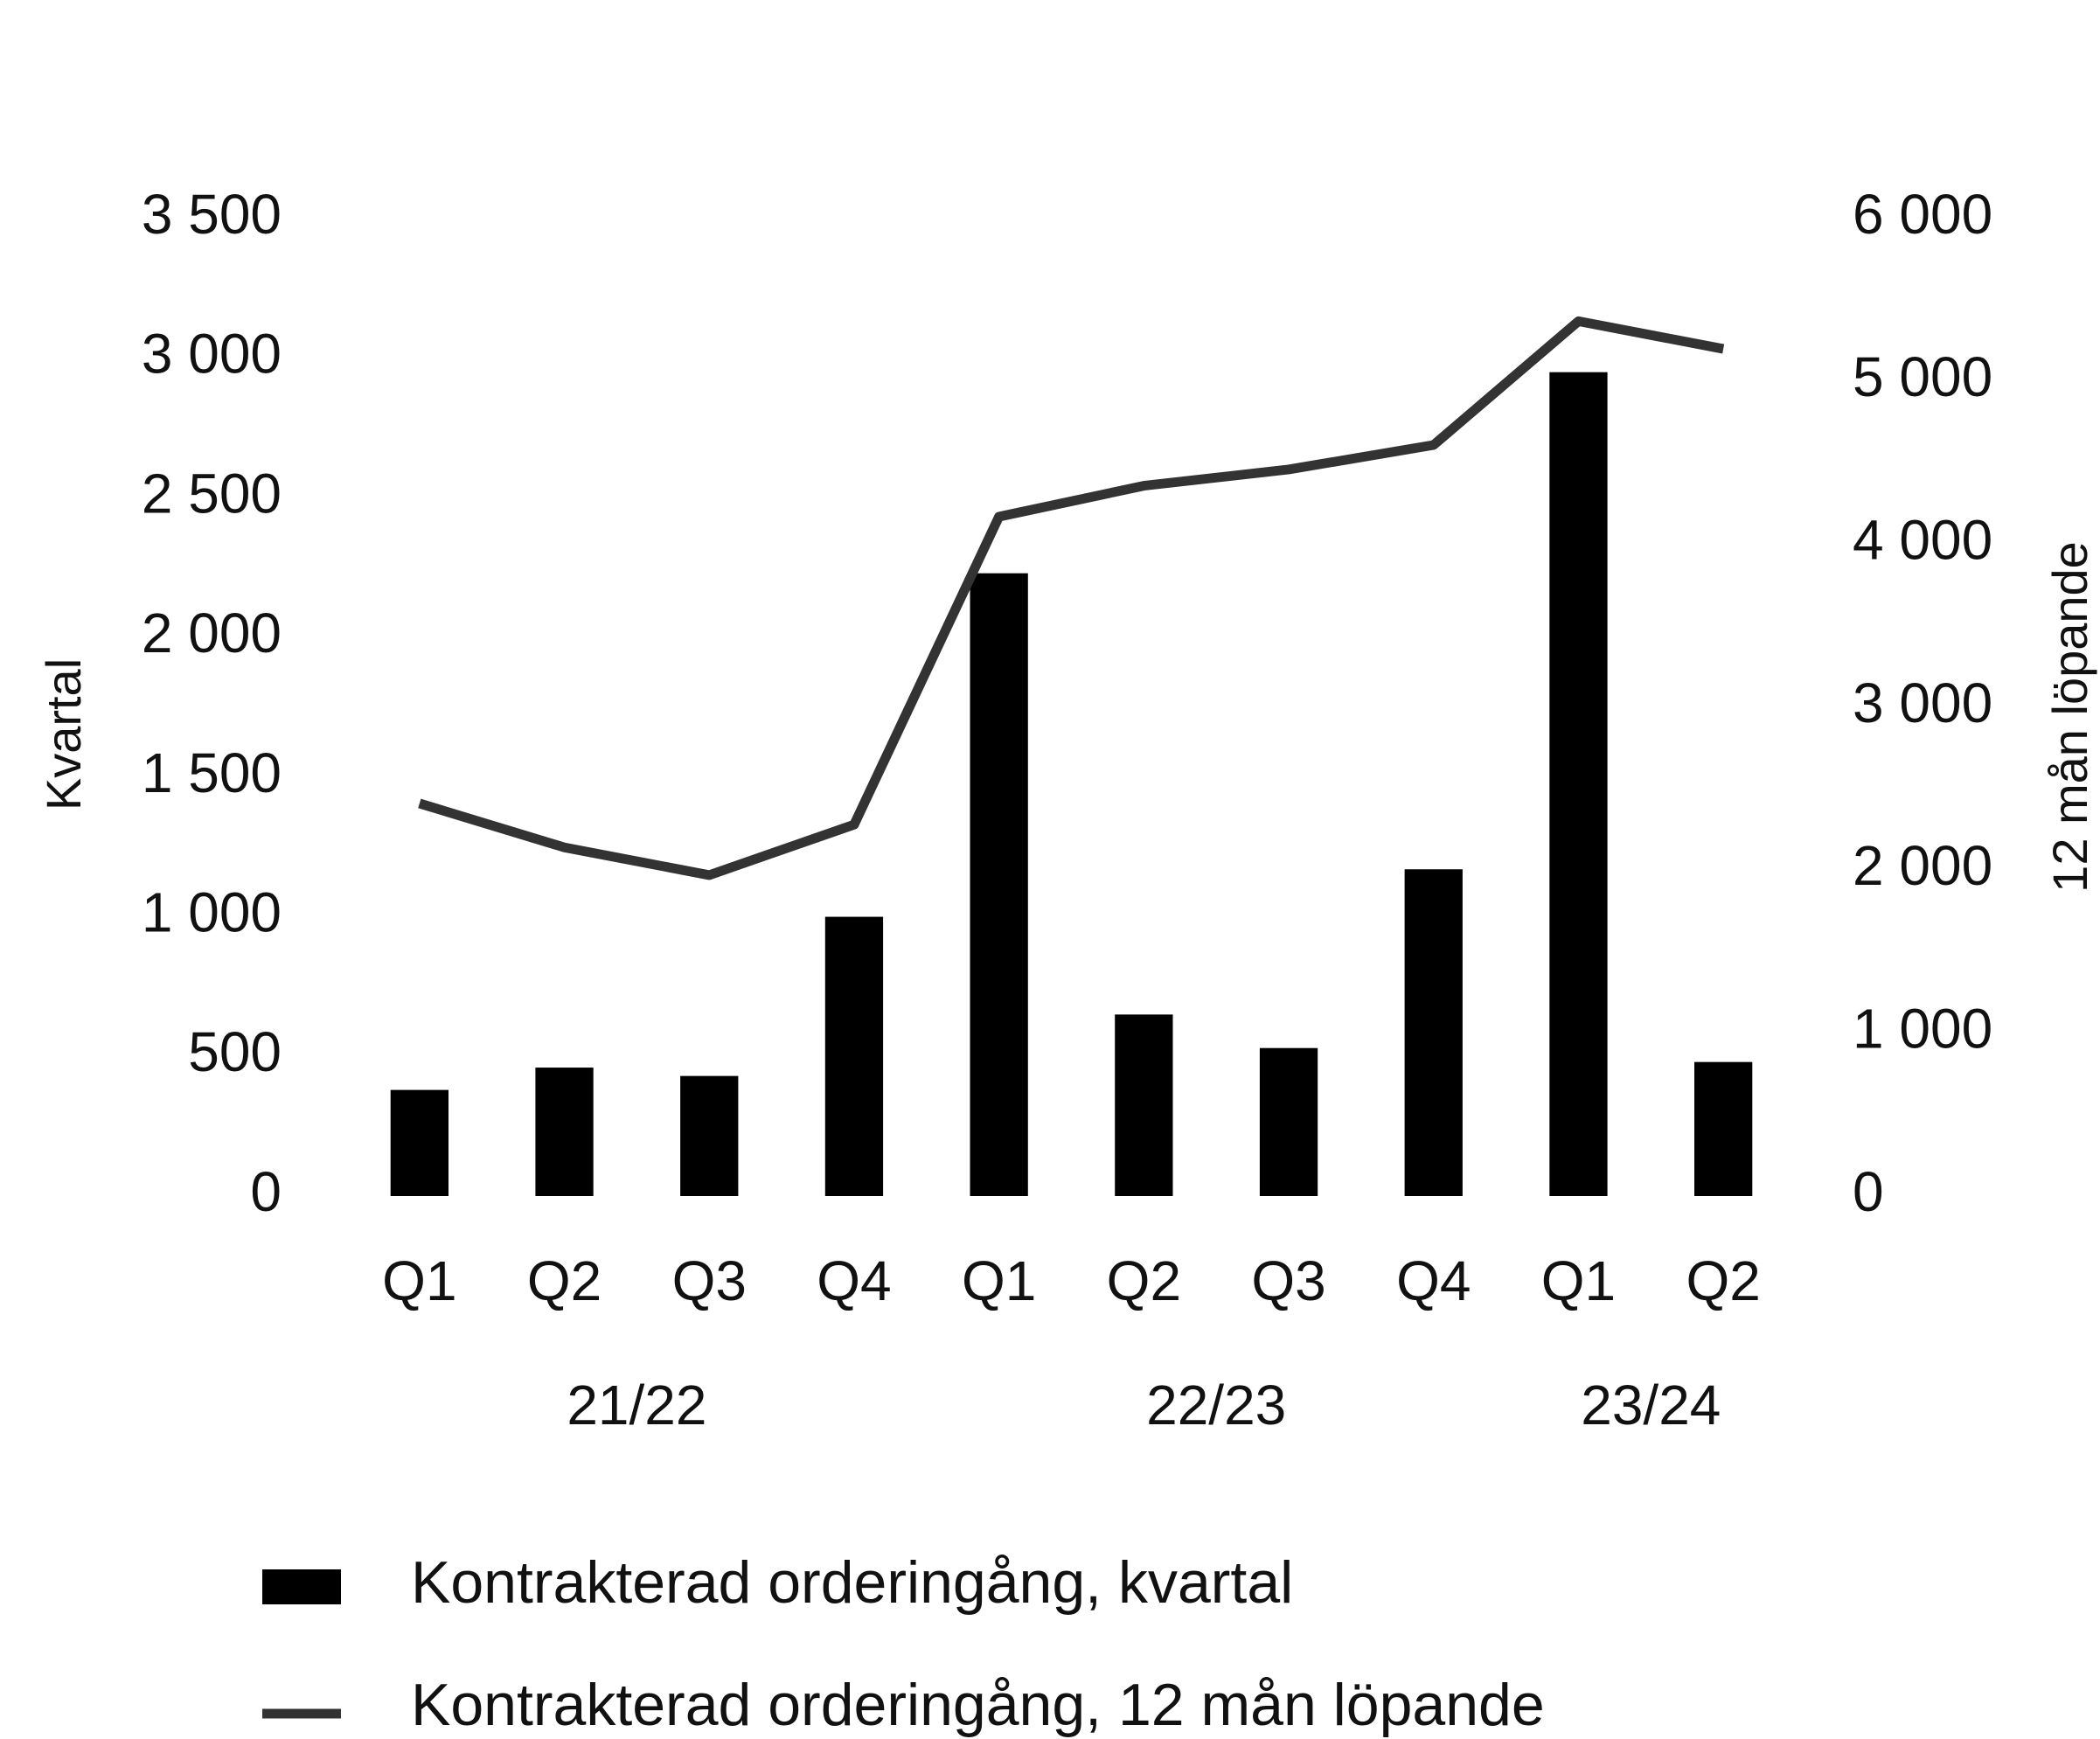 The height and width of the screenshot is (1739, 2100). What do you see at coordinates (302, 1586) in the screenshot?
I see `legend-swatch` at bounding box center [302, 1586].